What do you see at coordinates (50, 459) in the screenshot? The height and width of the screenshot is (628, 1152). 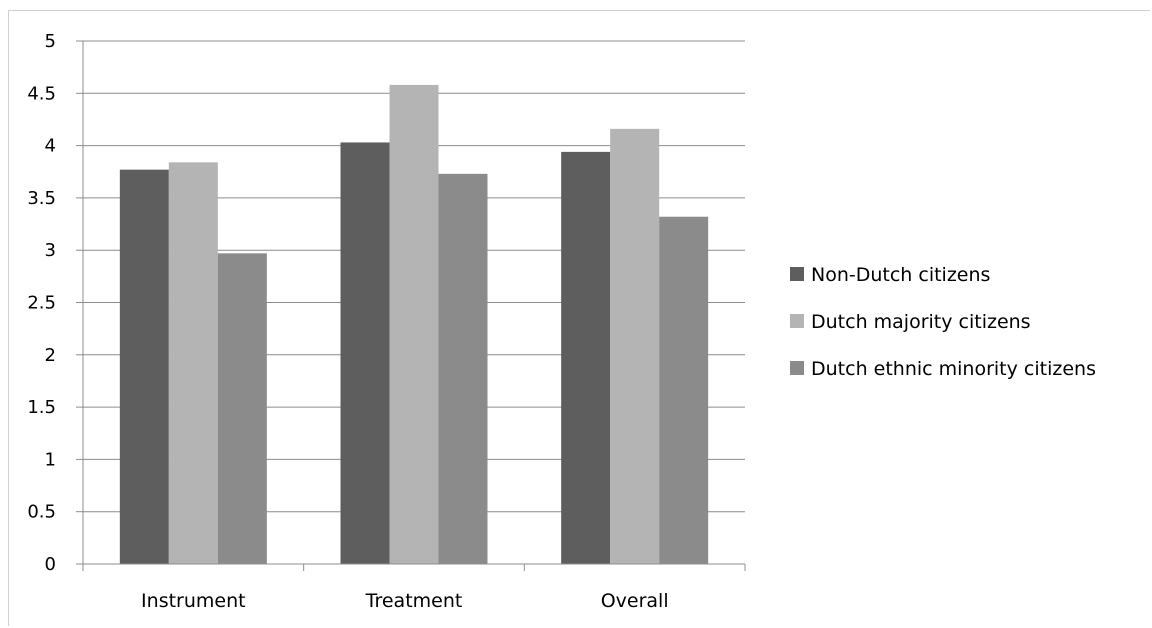 I see `y-tick-label: 1` at bounding box center [50, 459].